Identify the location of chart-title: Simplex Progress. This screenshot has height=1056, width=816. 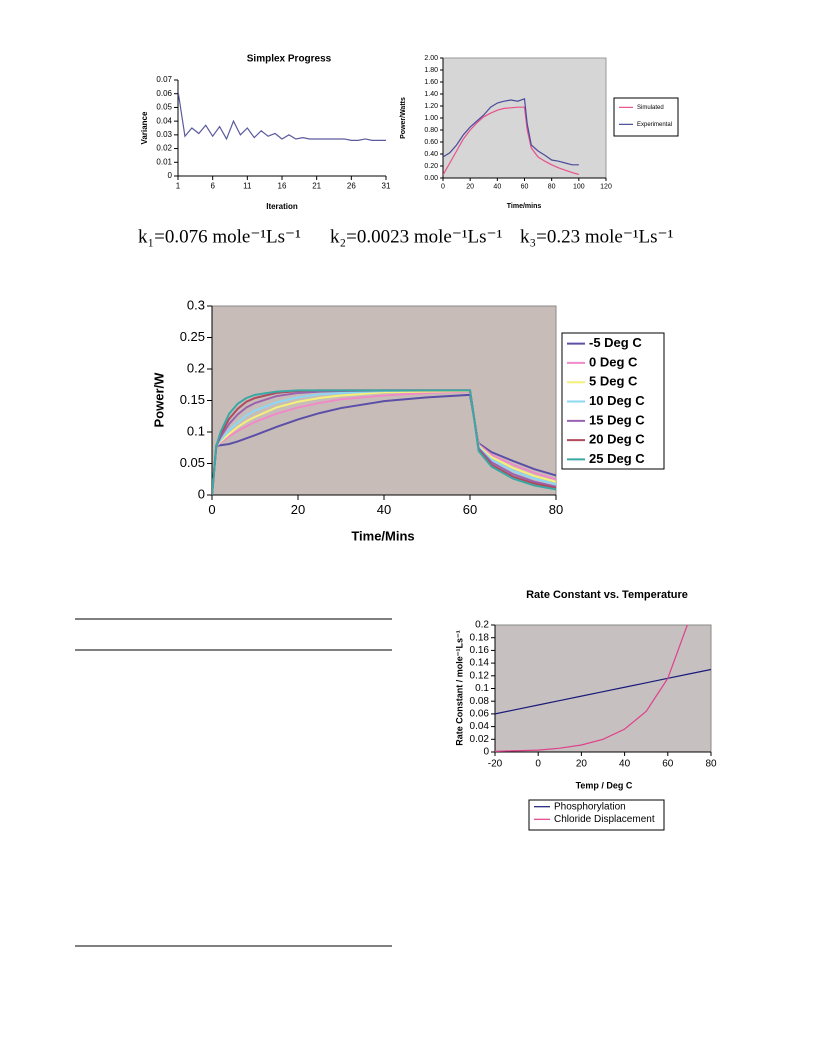
(289, 59).